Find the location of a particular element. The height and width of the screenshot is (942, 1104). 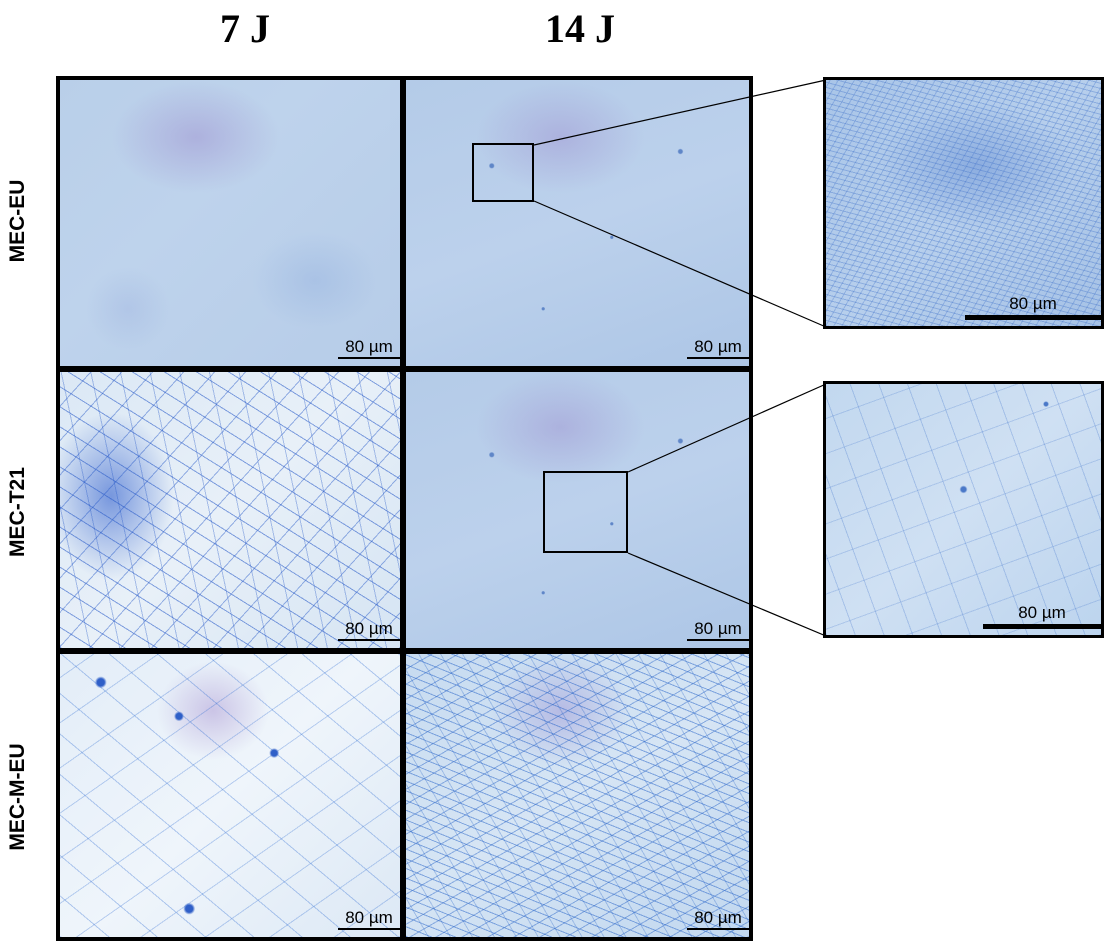

column-title-7j: 7 J is located at coordinates (245, 28).